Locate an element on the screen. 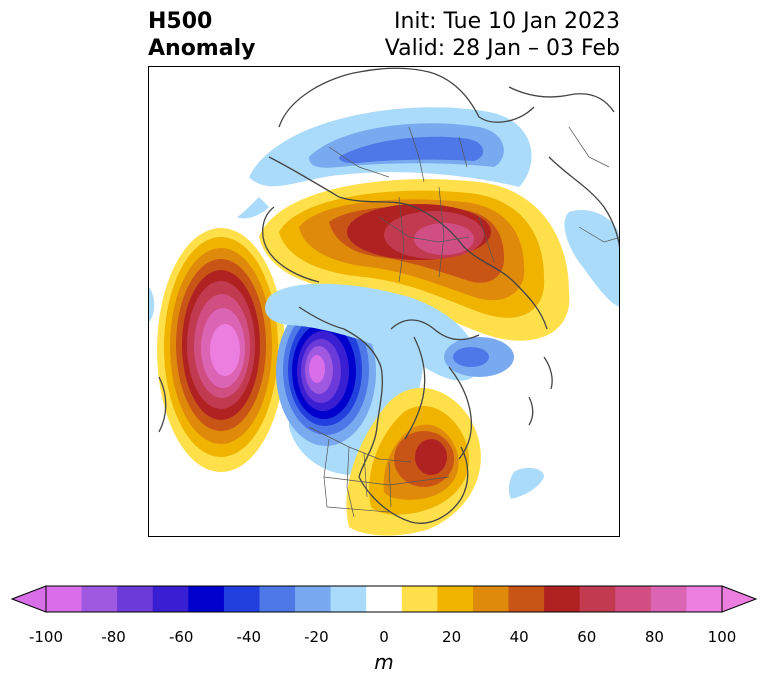  colorbar-outline is located at coordinates (384, 599).